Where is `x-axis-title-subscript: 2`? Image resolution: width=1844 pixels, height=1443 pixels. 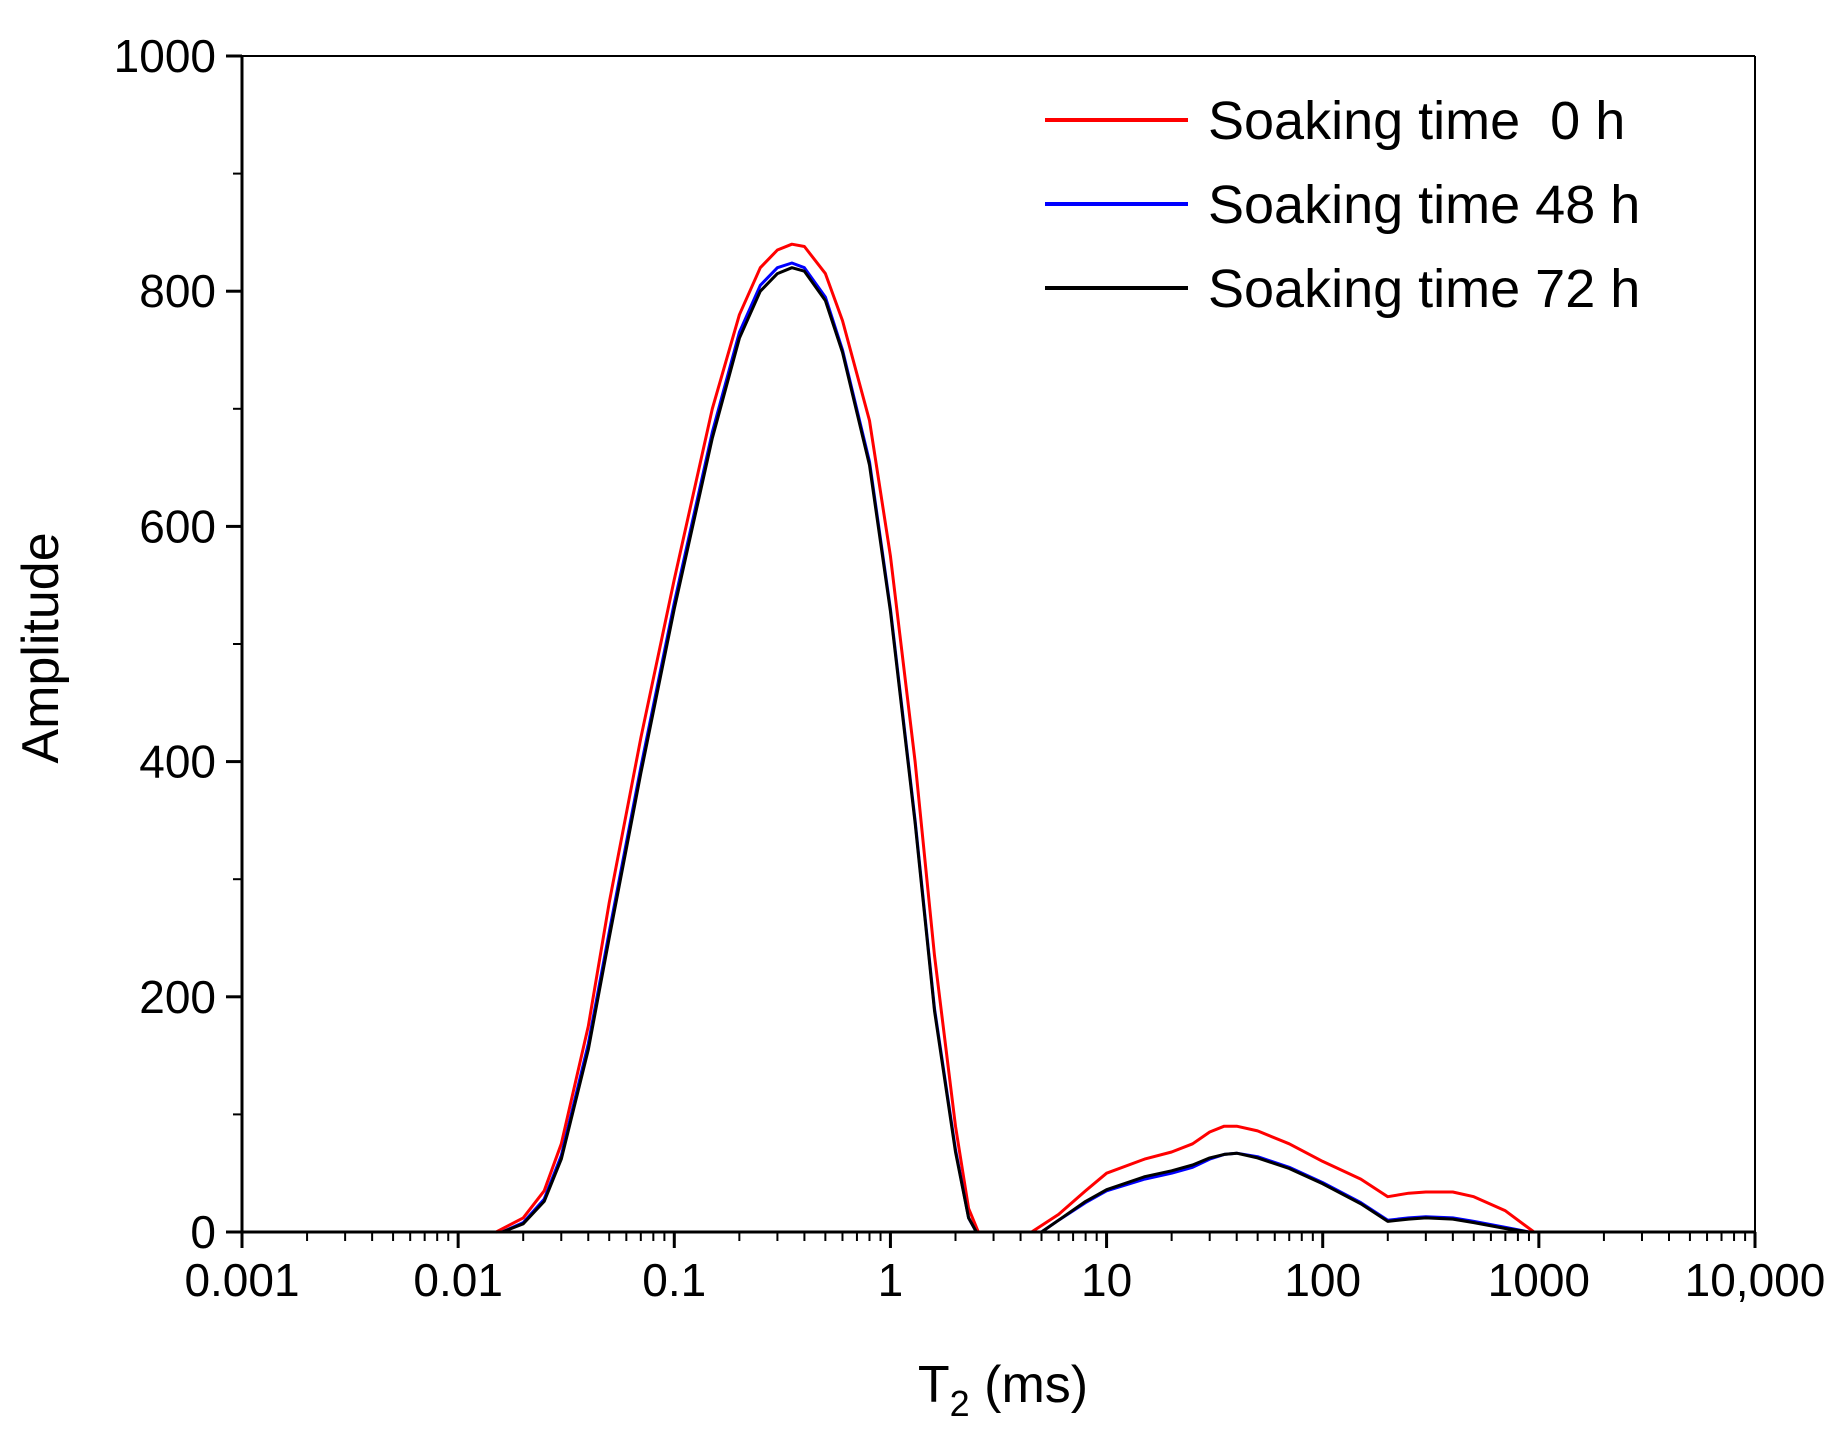
x-axis-title-subscript: 2 is located at coordinates (960, 1403).